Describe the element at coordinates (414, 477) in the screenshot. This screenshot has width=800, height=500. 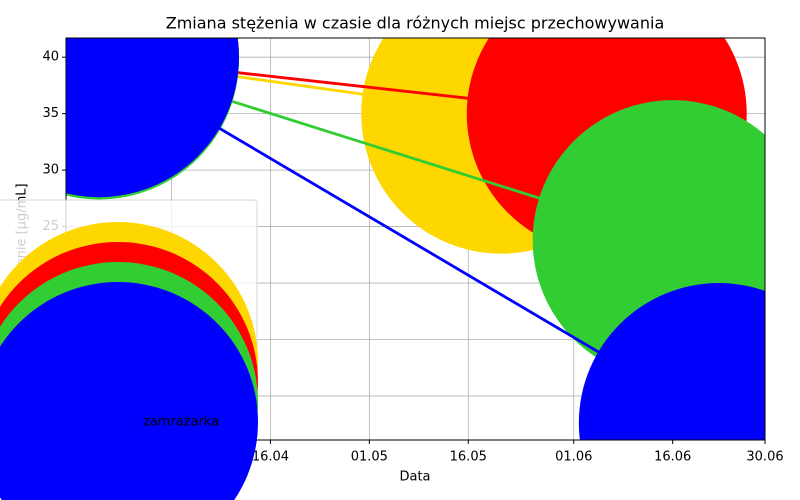
I see `x-axis-label: Data` at that location.